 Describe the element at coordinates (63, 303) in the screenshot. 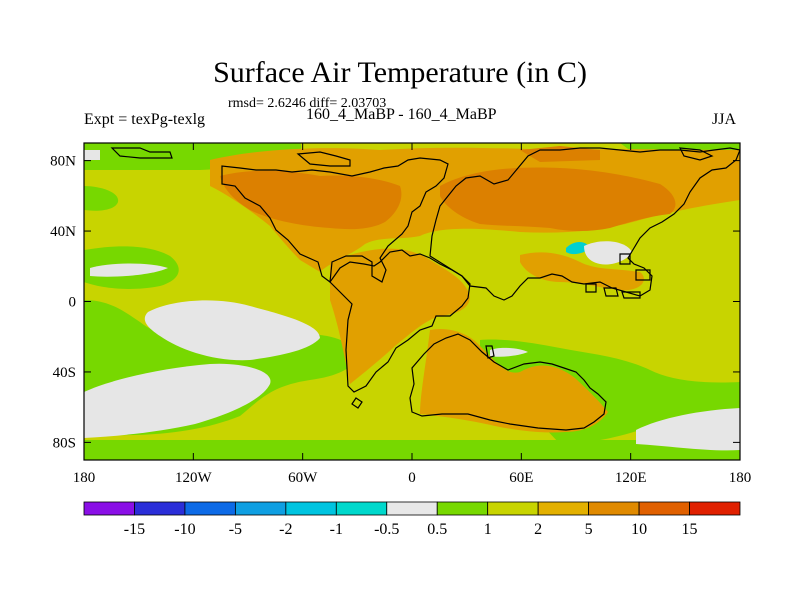

I see `y-axis-labels: 80N 40N 0 40S 80S` at that location.